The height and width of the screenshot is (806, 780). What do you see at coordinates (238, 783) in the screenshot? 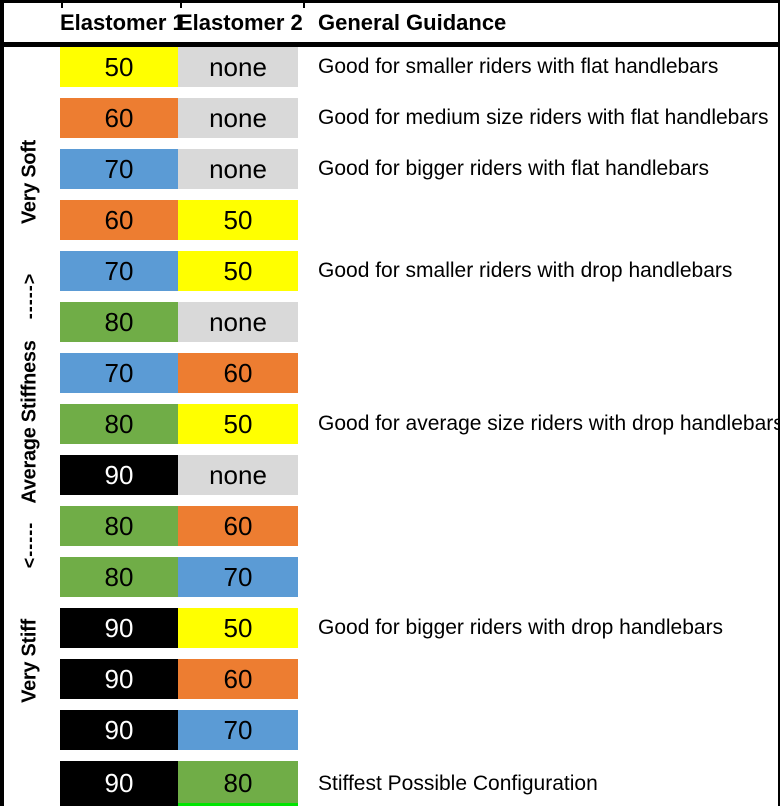
I see `elastomer-2-cell: 80` at bounding box center [238, 783].